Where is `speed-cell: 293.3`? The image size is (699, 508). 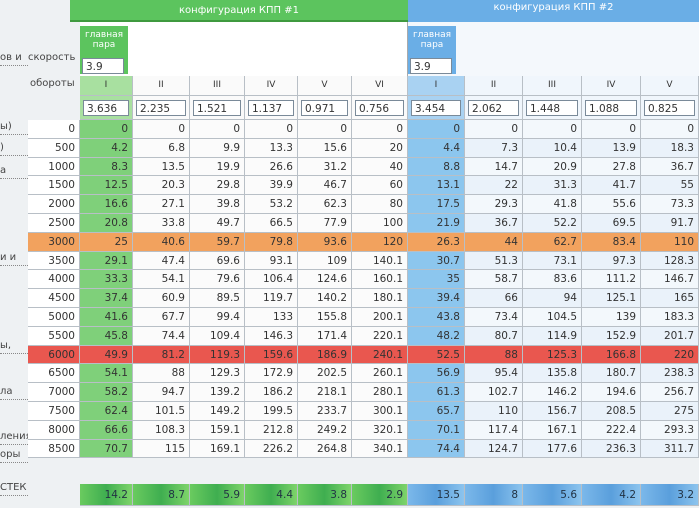
speed-cell: 293.3 is located at coordinates (670, 430).